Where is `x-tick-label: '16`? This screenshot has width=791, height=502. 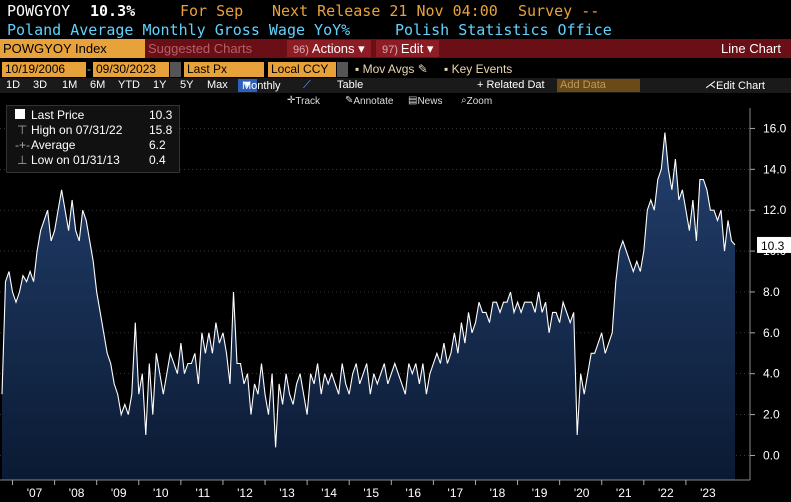
x-tick-label: '16 is located at coordinates (413, 493).